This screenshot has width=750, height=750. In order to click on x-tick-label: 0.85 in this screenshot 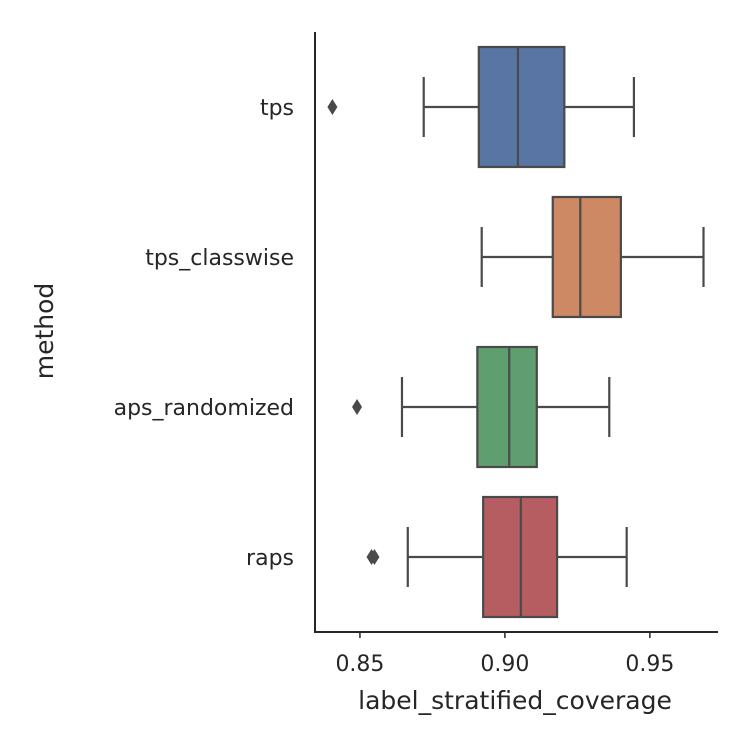, I will do `click(359, 664)`.